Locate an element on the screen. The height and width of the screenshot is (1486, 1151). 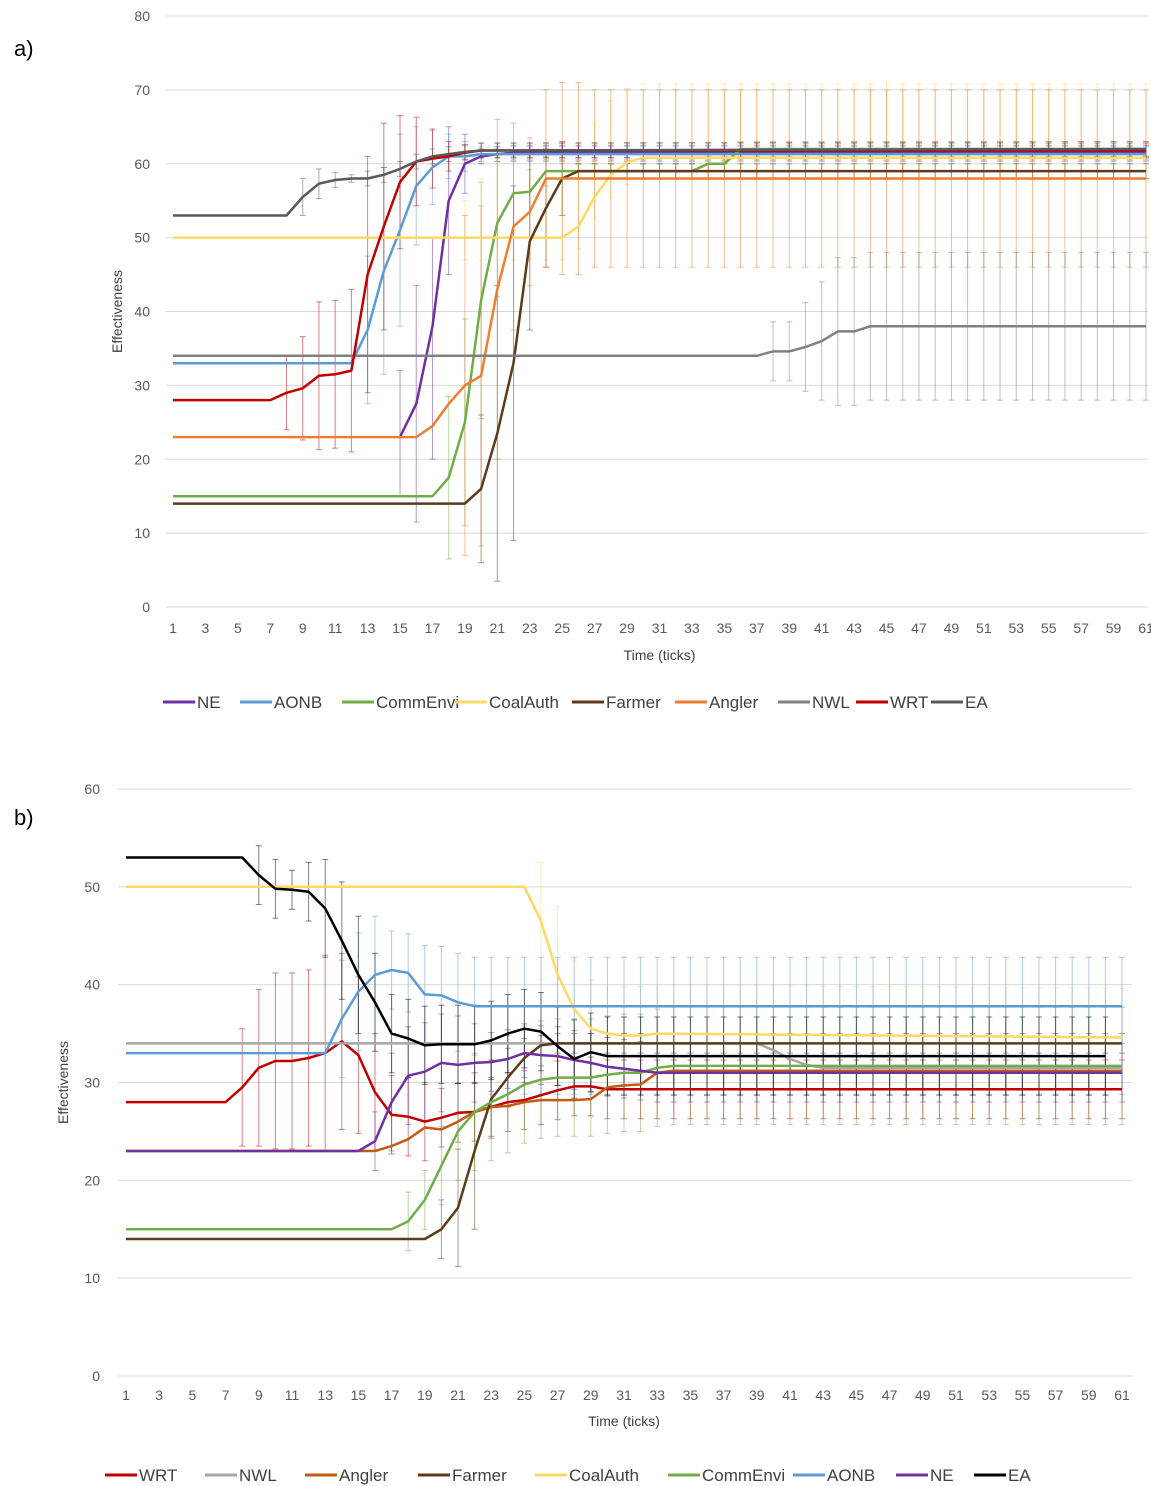
series-line-aonb is located at coordinates (659, 258).